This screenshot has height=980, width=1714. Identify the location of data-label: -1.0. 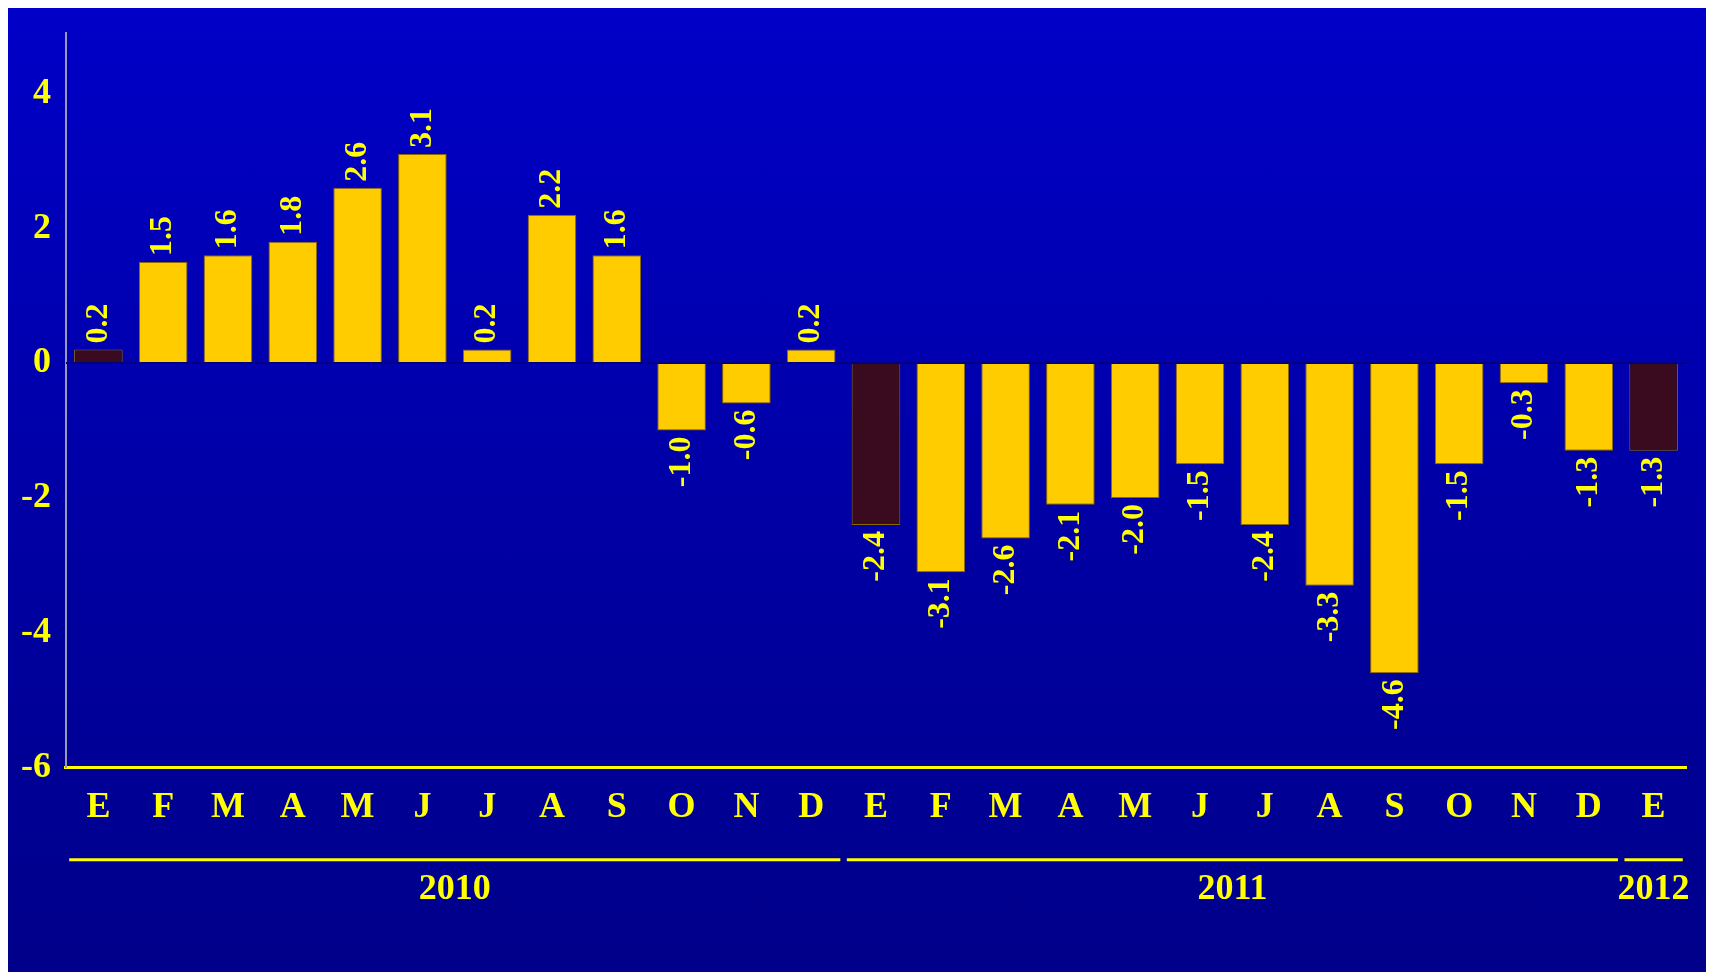
(678, 462).